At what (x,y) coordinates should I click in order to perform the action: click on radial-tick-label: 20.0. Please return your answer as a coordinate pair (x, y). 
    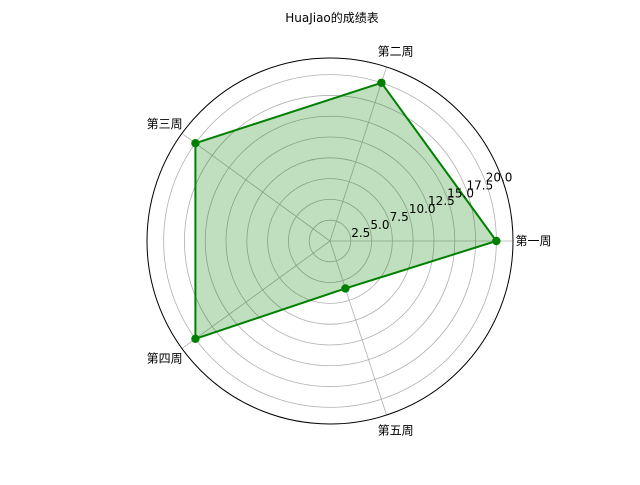
    Looking at the image, I should click on (499, 177).